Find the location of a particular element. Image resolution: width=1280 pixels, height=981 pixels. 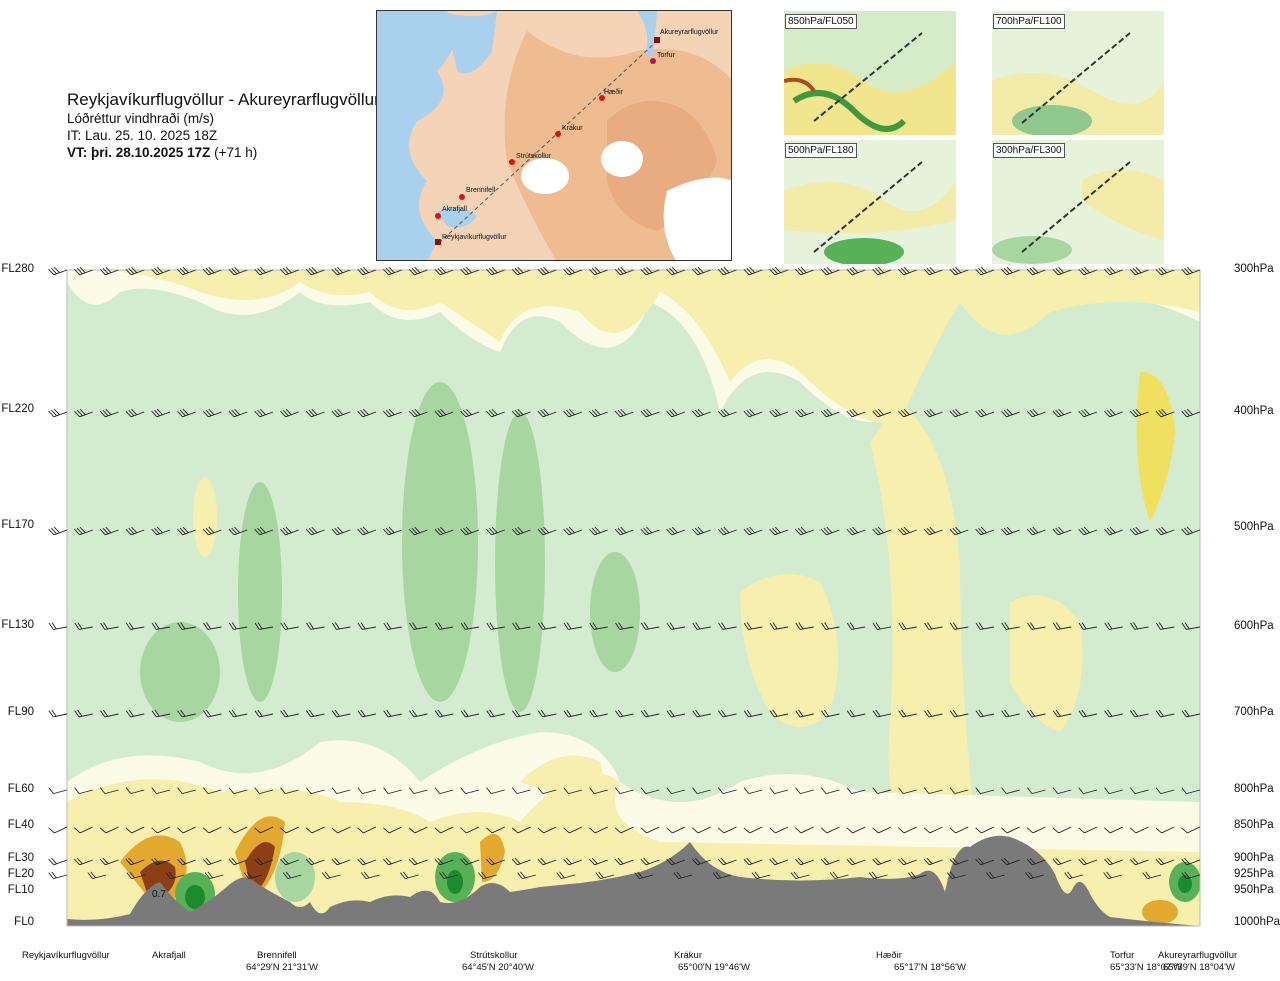

hpa-label: 600hPa is located at coordinates (1254, 626).